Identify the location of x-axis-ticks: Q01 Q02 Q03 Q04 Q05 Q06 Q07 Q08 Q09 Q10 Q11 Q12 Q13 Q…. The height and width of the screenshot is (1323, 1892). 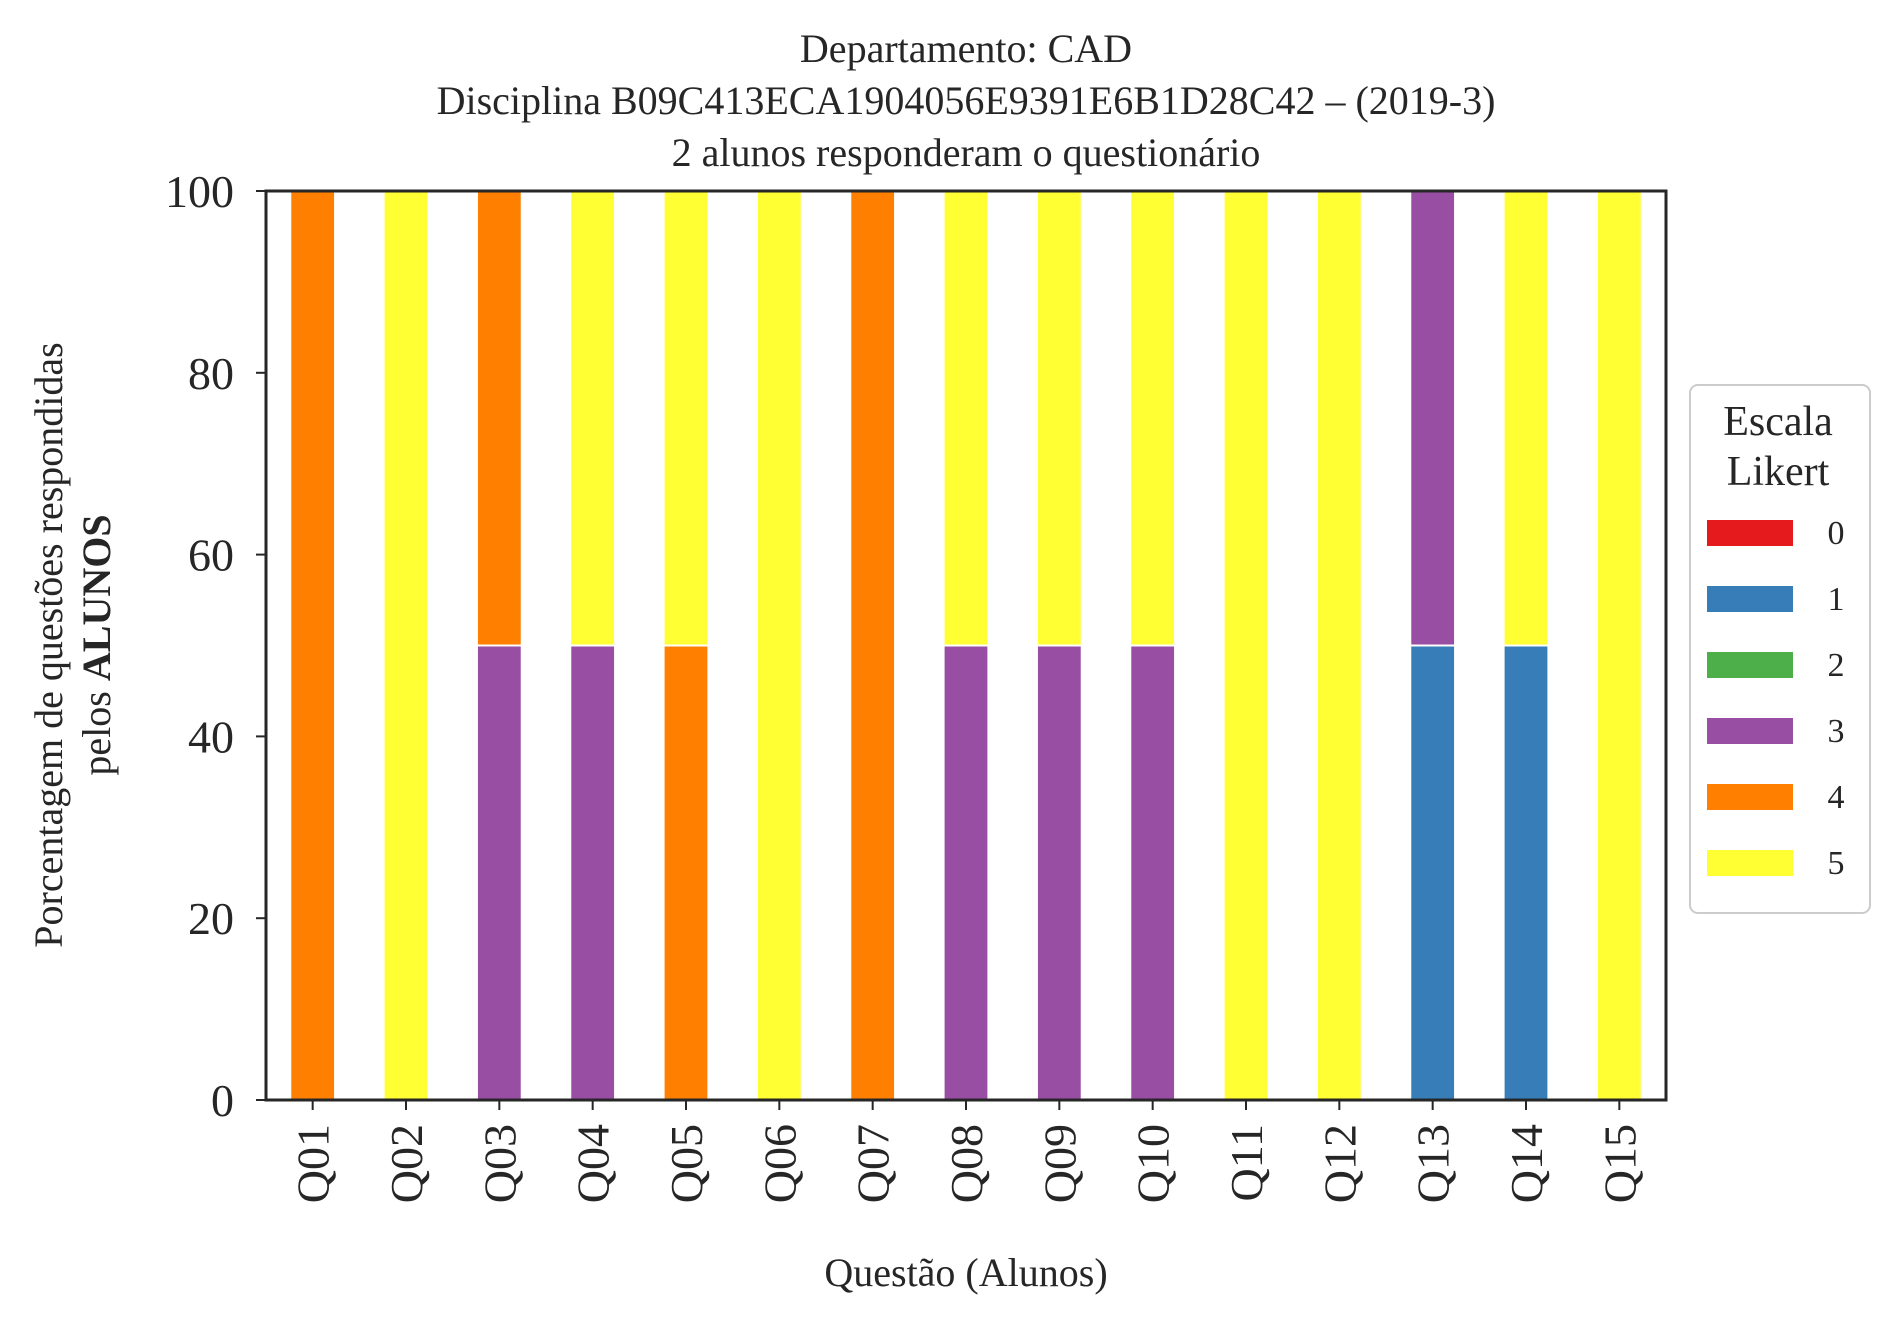
(966, 1151).